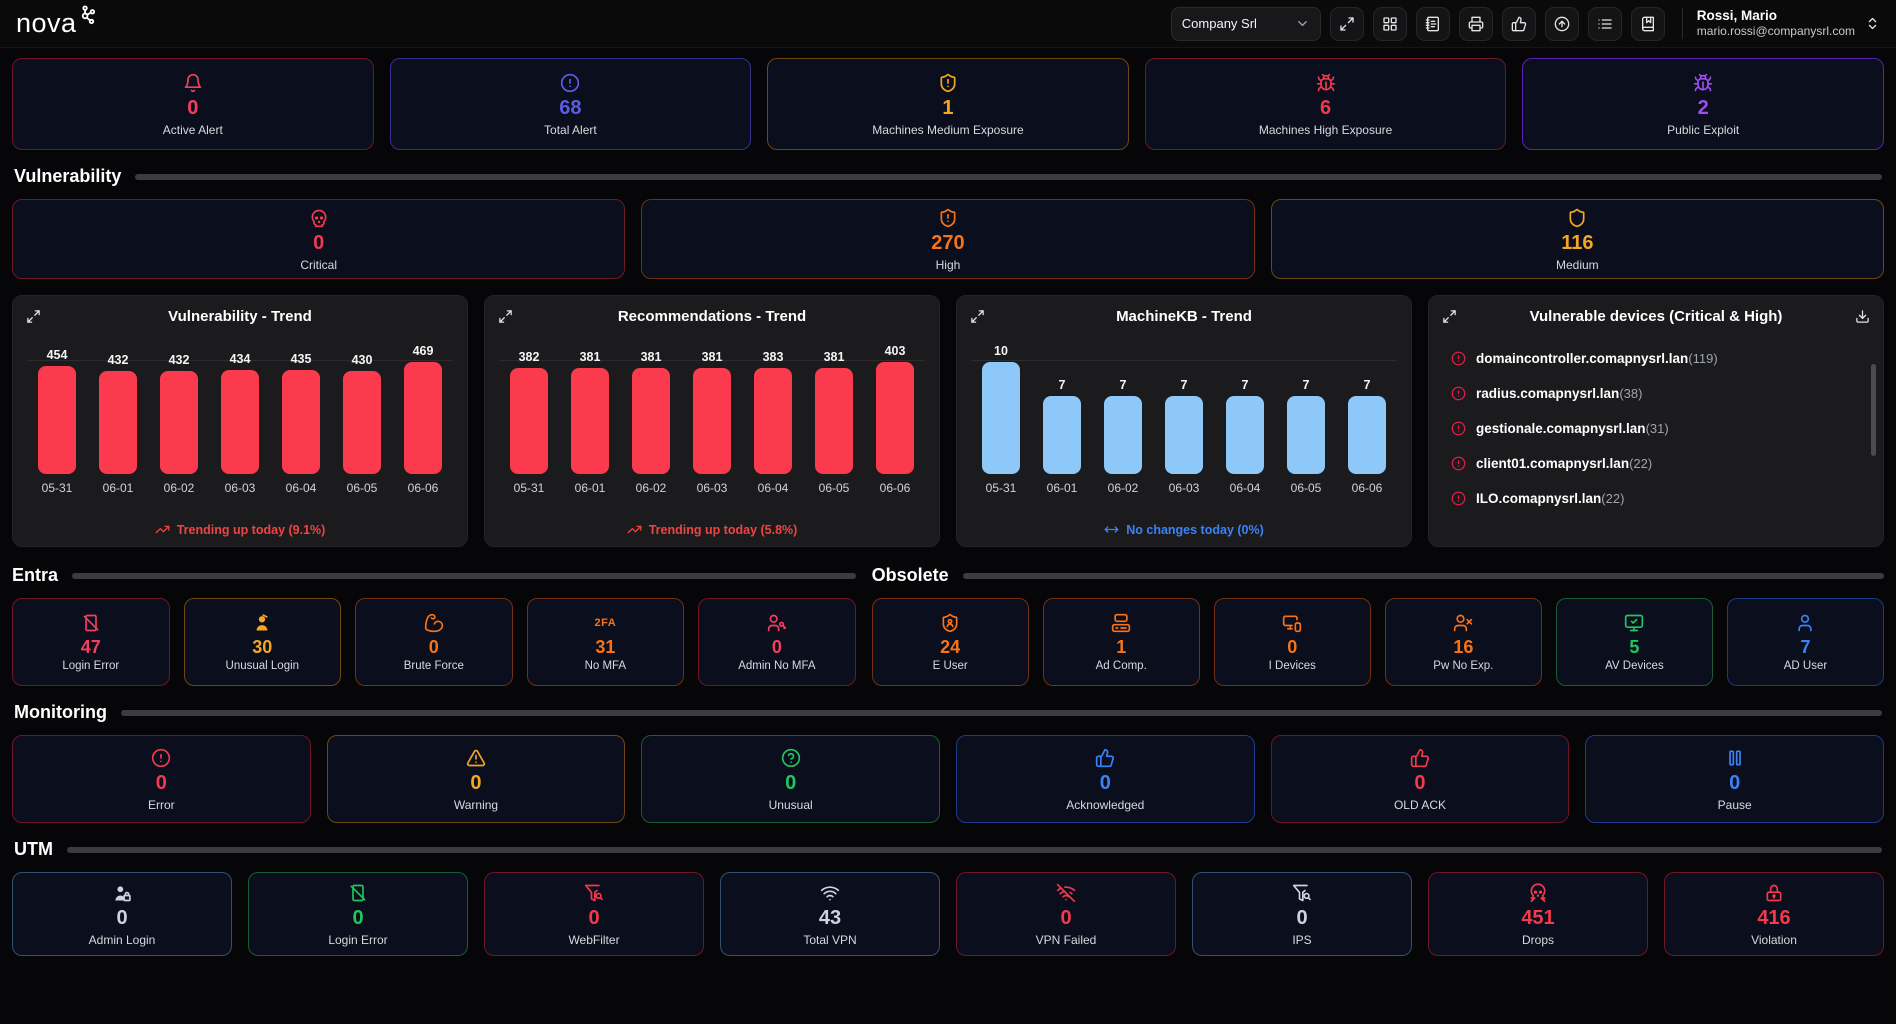  What do you see at coordinates (1658, 358) in the screenshot?
I see `vulnerable-device-item: domaincontroller.comapnysrl.lan(119)` at bounding box center [1658, 358].